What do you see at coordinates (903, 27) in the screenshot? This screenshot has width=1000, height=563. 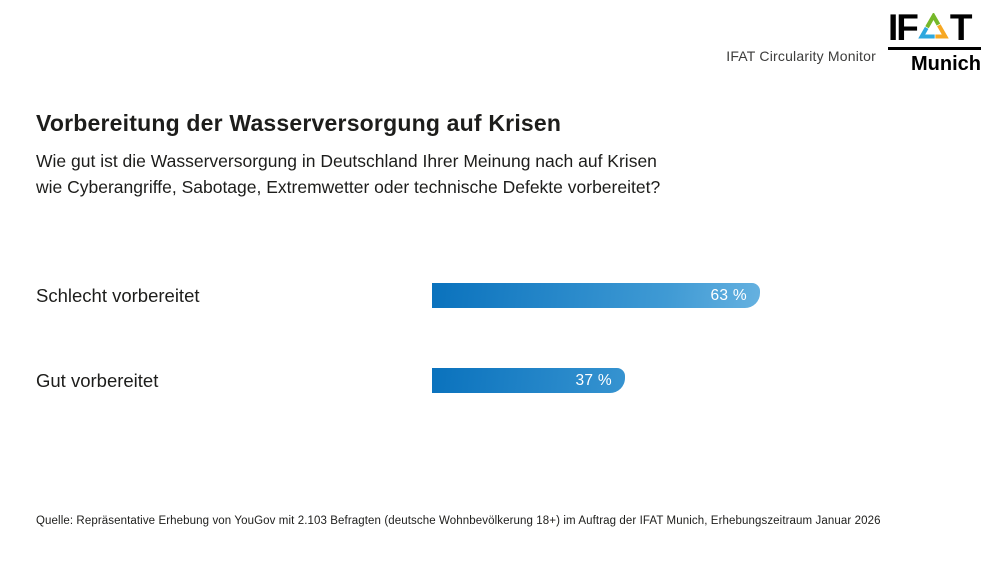 I see `logo-word-start: IF` at bounding box center [903, 27].